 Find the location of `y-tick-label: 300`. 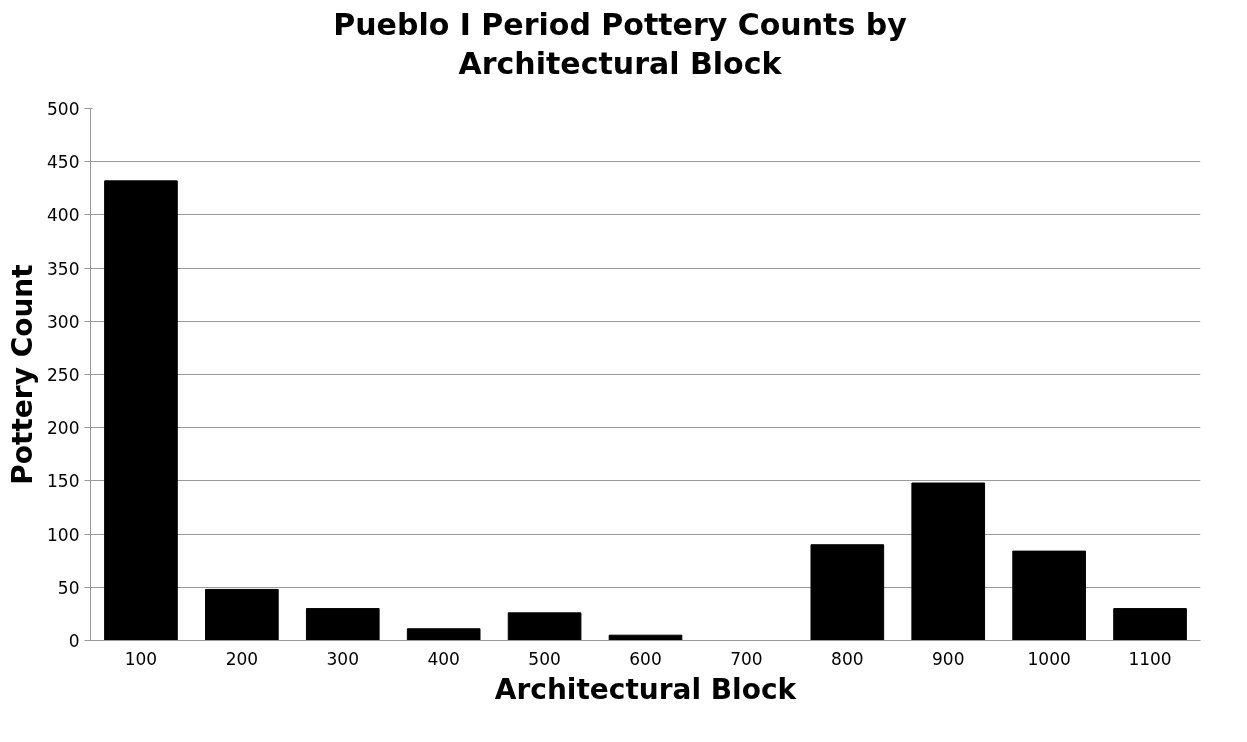

y-tick-label: 300 is located at coordinates (63, 321).